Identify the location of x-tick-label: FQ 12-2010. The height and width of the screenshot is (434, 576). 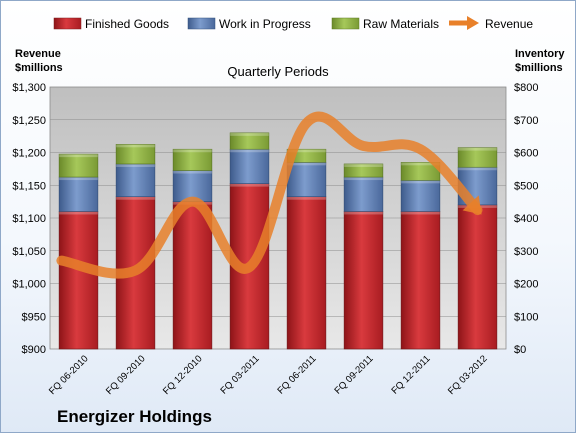
(183, 375).